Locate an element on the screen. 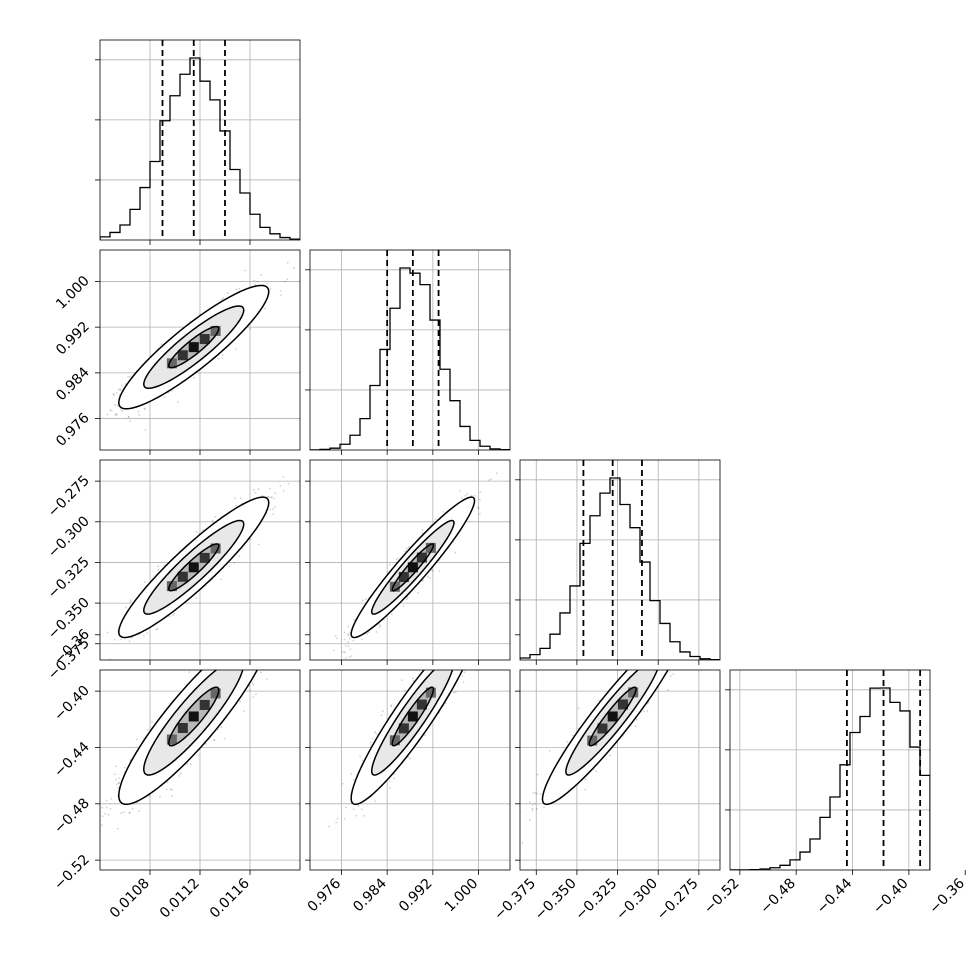  panel-content is located at coordinates (196, 744).